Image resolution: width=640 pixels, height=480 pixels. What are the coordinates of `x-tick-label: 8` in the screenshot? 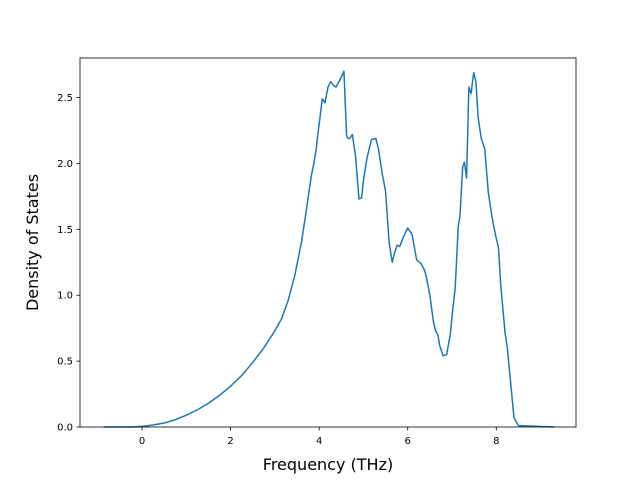 It's located at (496, 441).